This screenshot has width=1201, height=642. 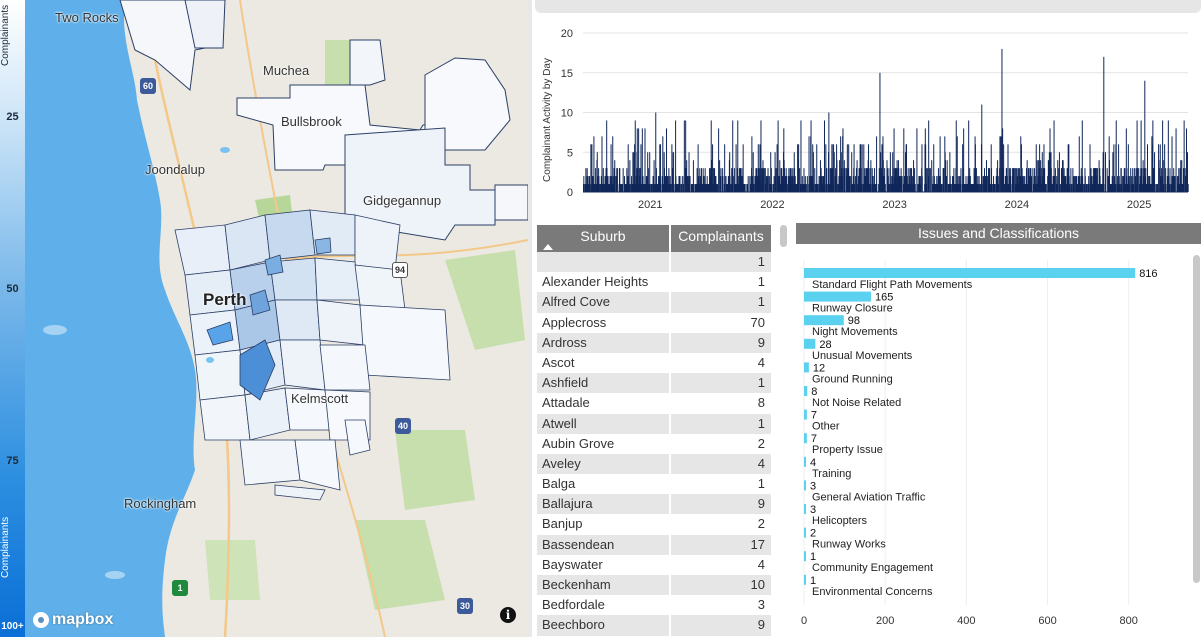 I want to click on chart-axes: 0 5 10 15 20 2021 2022 2023 2024 2025, so click(x=874, y=119).